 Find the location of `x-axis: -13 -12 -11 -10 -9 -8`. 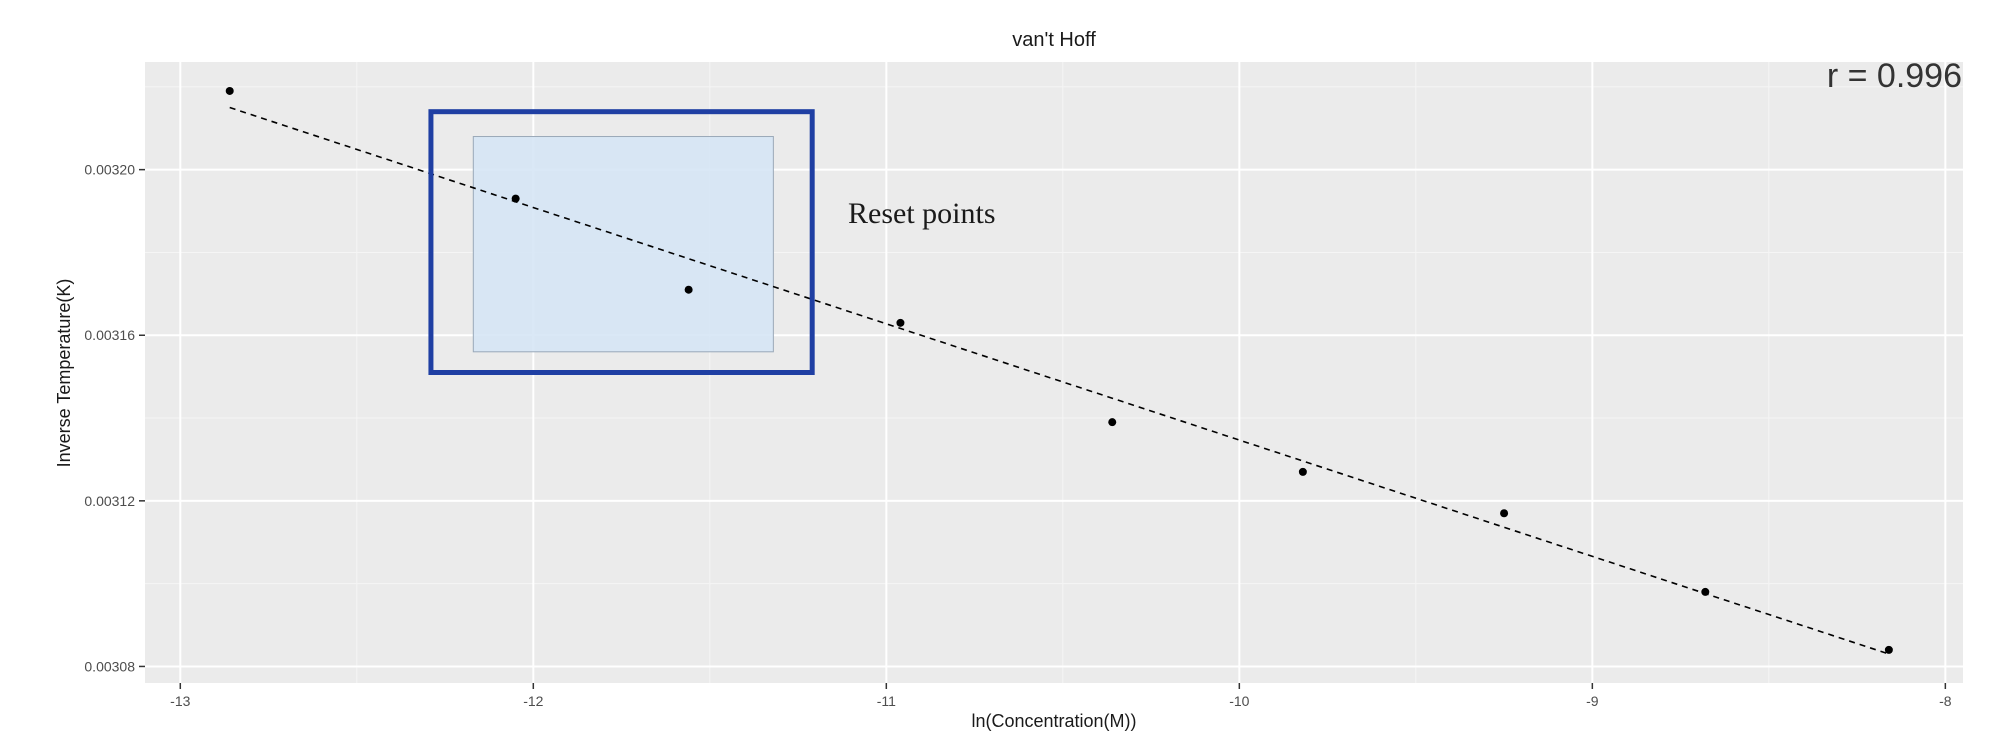

x-axis: -13 -12 -11 -10 -9 -8 is located at coordinates (1061, 696).